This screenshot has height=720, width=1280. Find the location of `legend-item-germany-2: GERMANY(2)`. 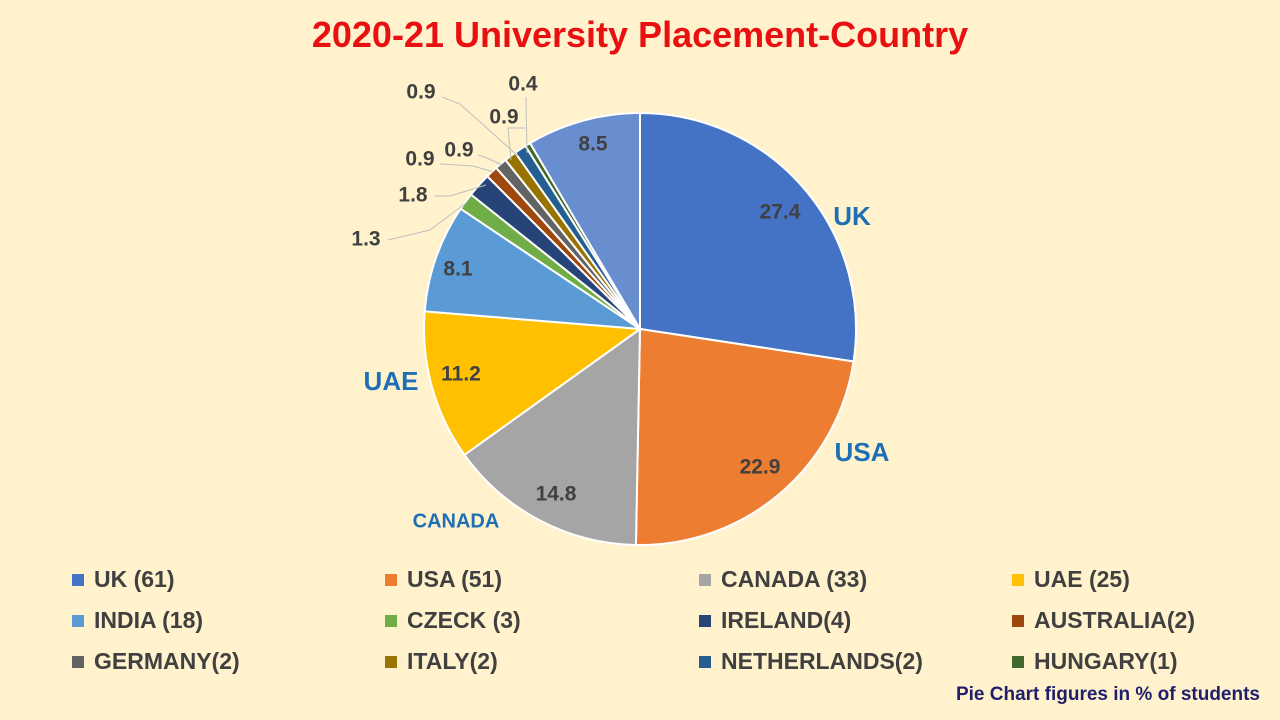

legend-item-germany-2: GERMANY(2) is located at coordinates (228, 661).